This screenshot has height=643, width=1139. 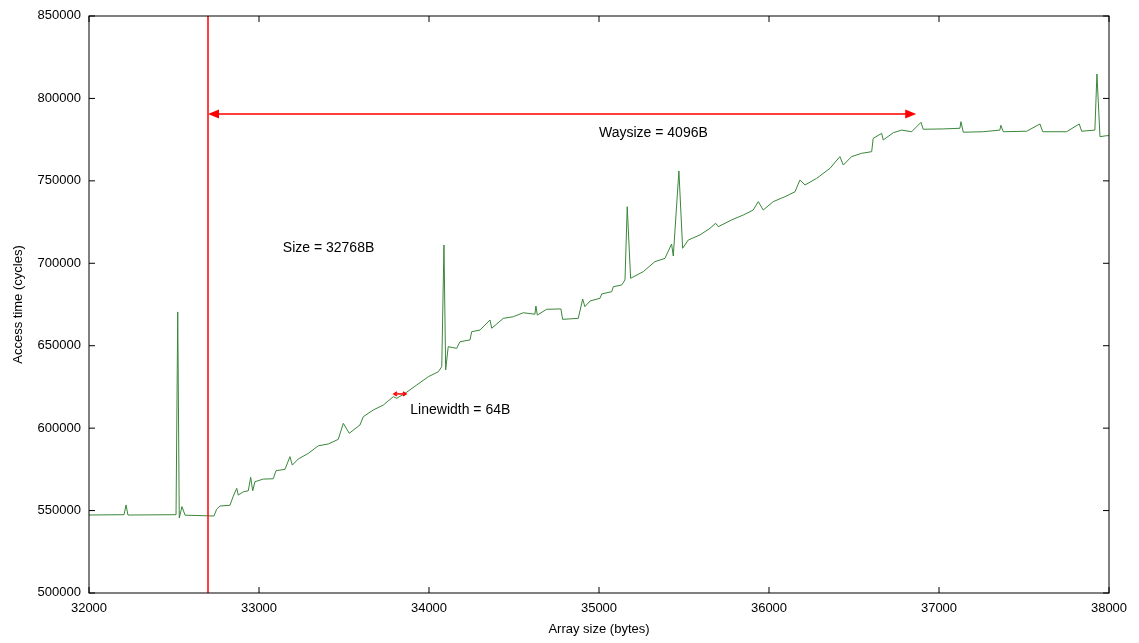 I want to click on y-axis-title: Access time (cycles), so click(x=17, y=304).